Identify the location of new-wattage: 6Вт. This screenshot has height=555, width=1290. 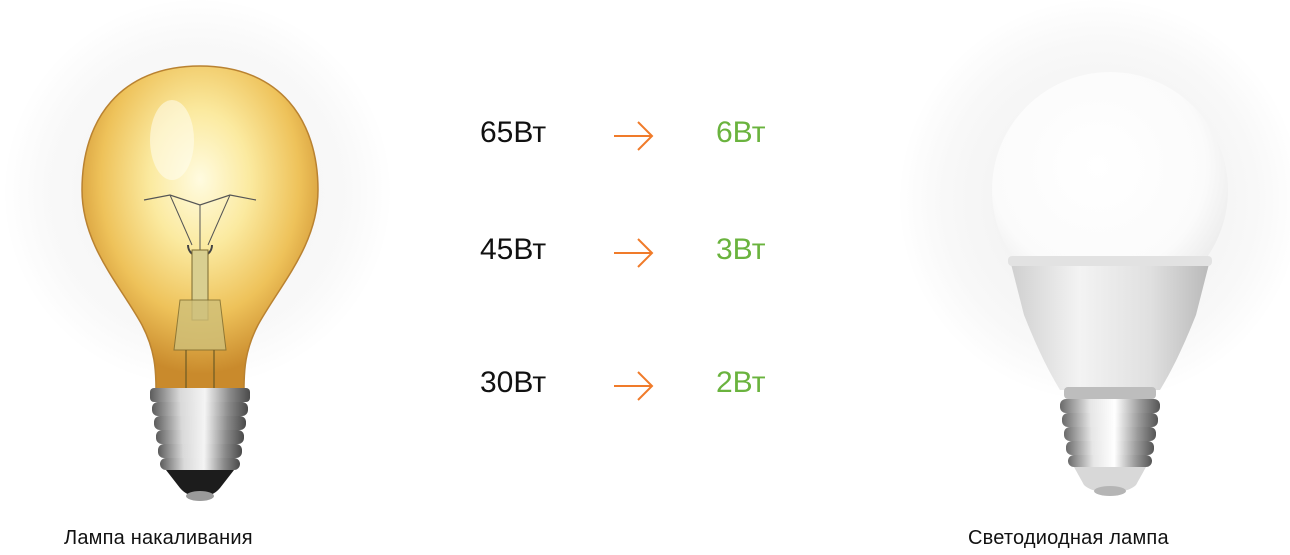
(741, 132).